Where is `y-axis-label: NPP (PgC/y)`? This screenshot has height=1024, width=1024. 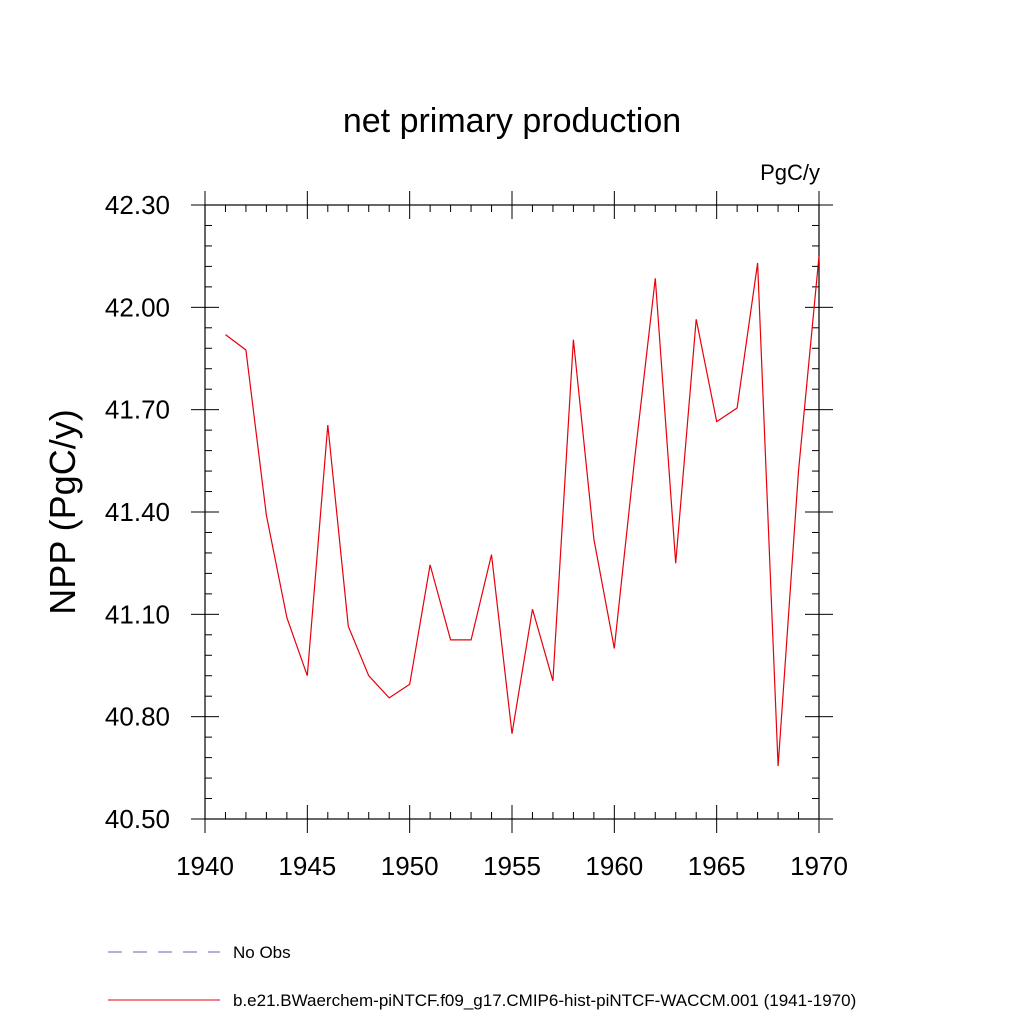 y-axis-label: NPP (PgC/y) is located at coordinates (62, 511).